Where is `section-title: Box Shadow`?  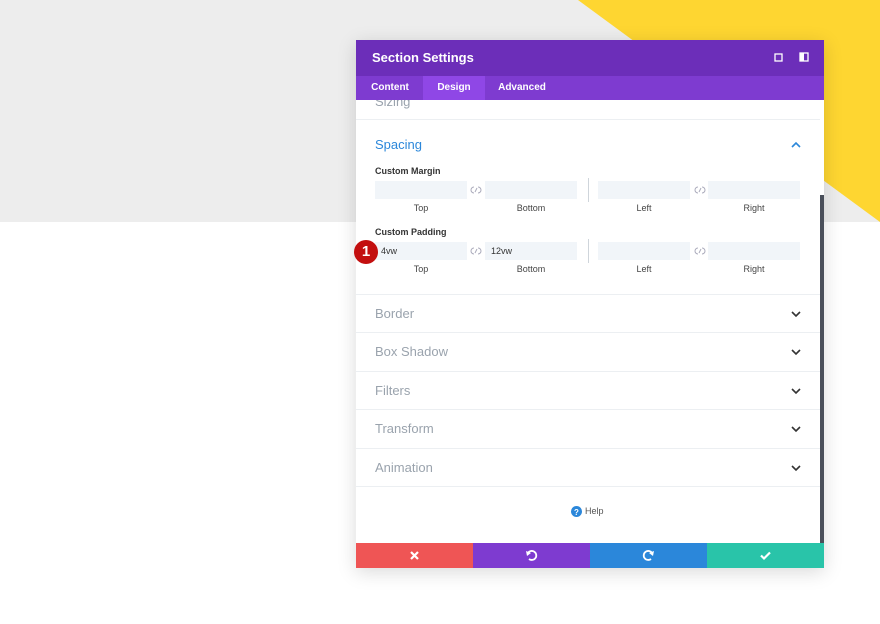 section-title: Box Shadow is located at coordinates (411, 352).